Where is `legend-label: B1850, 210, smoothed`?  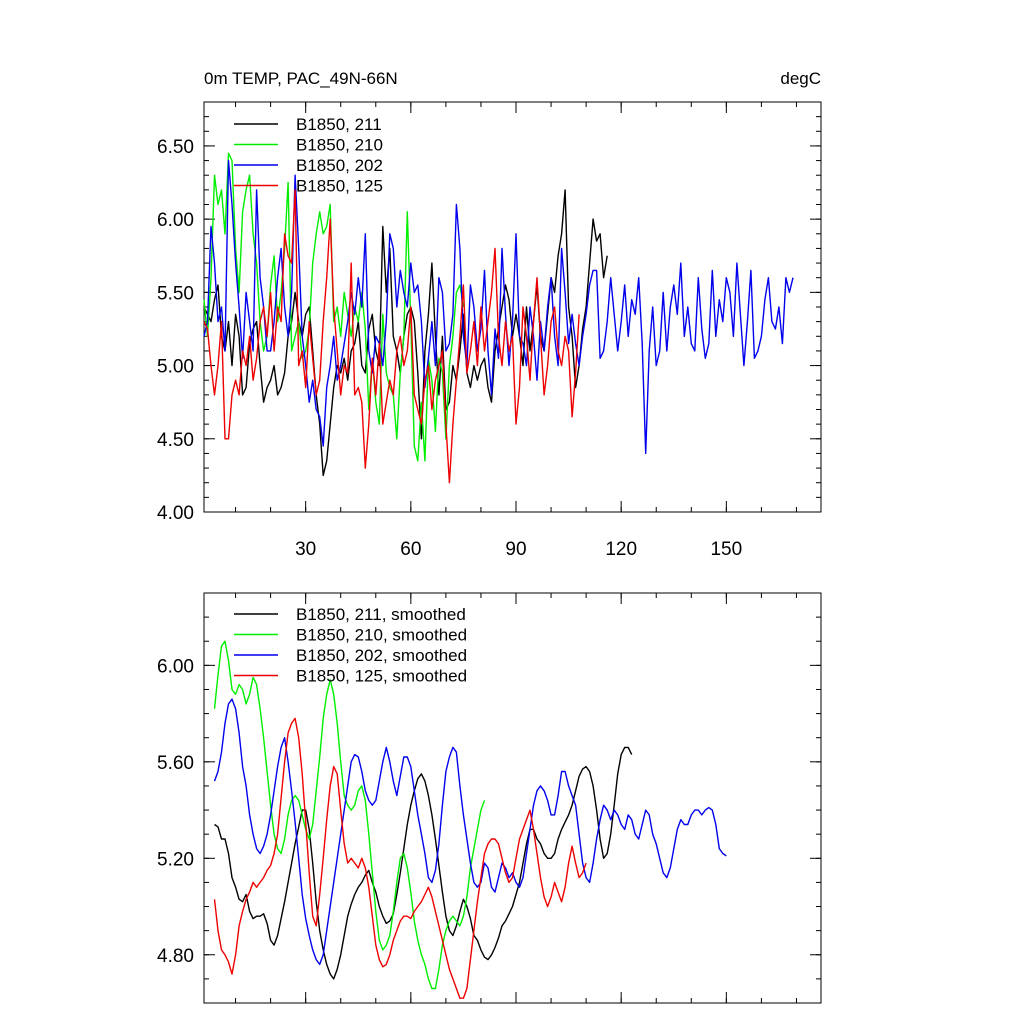 legend-label: B1850, 210, smoothed is located at coordinates (381, 635).